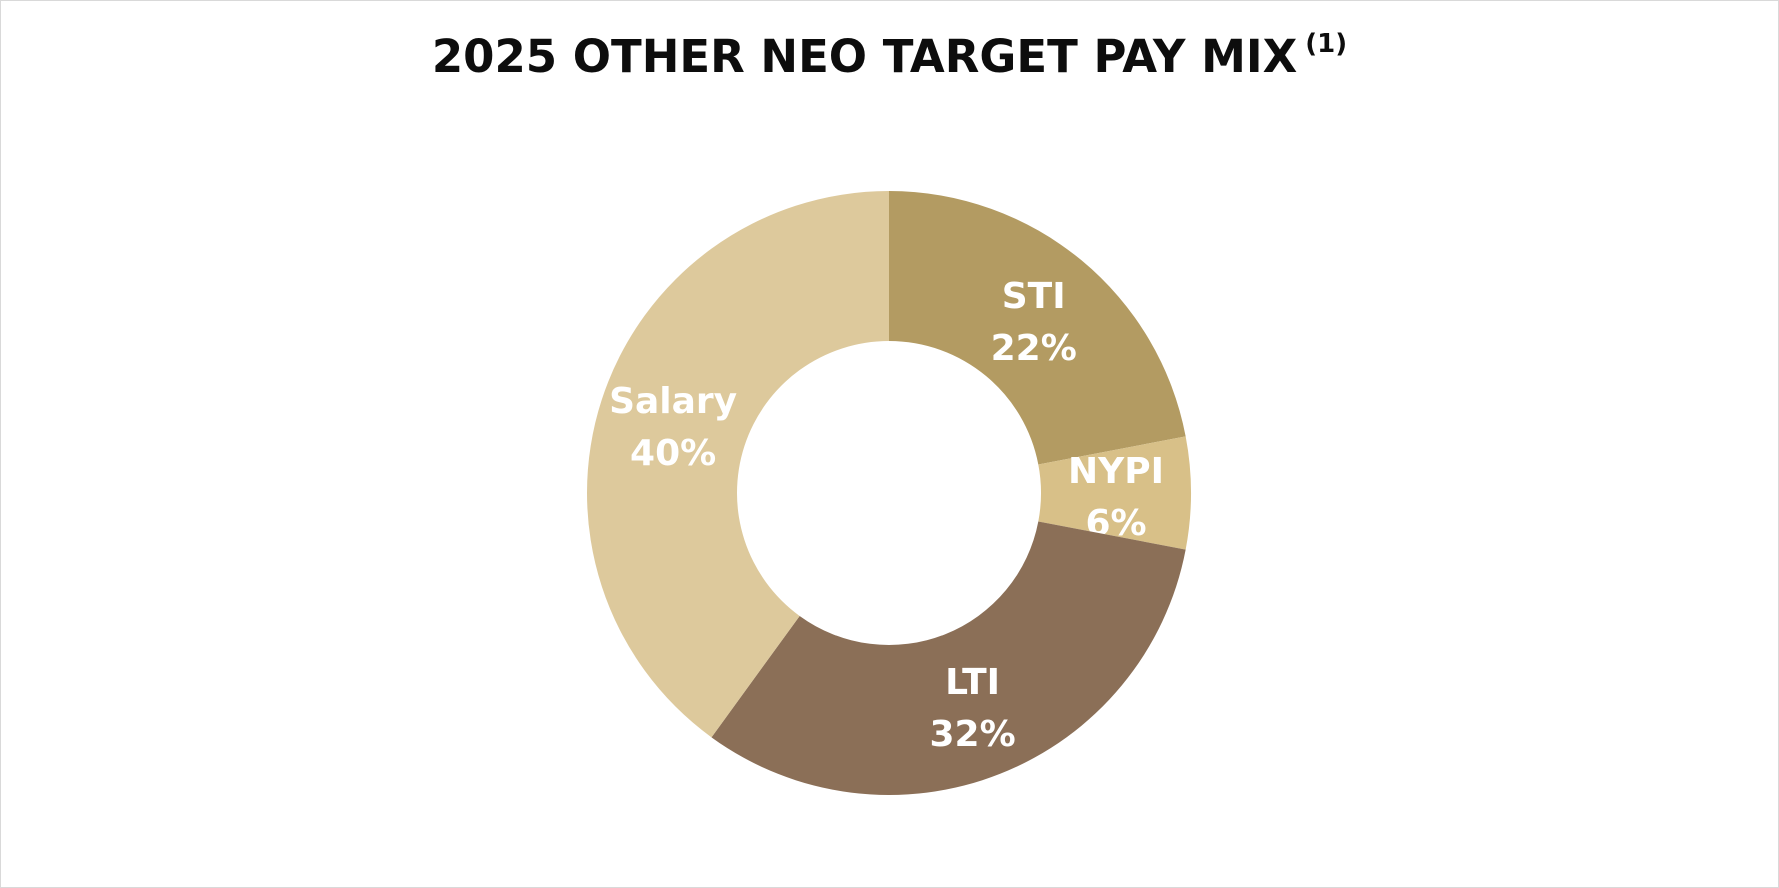 The height and width of the screenshot is (888, 1779). I want to click on donut-slice-nypi, so click(1114, 493).